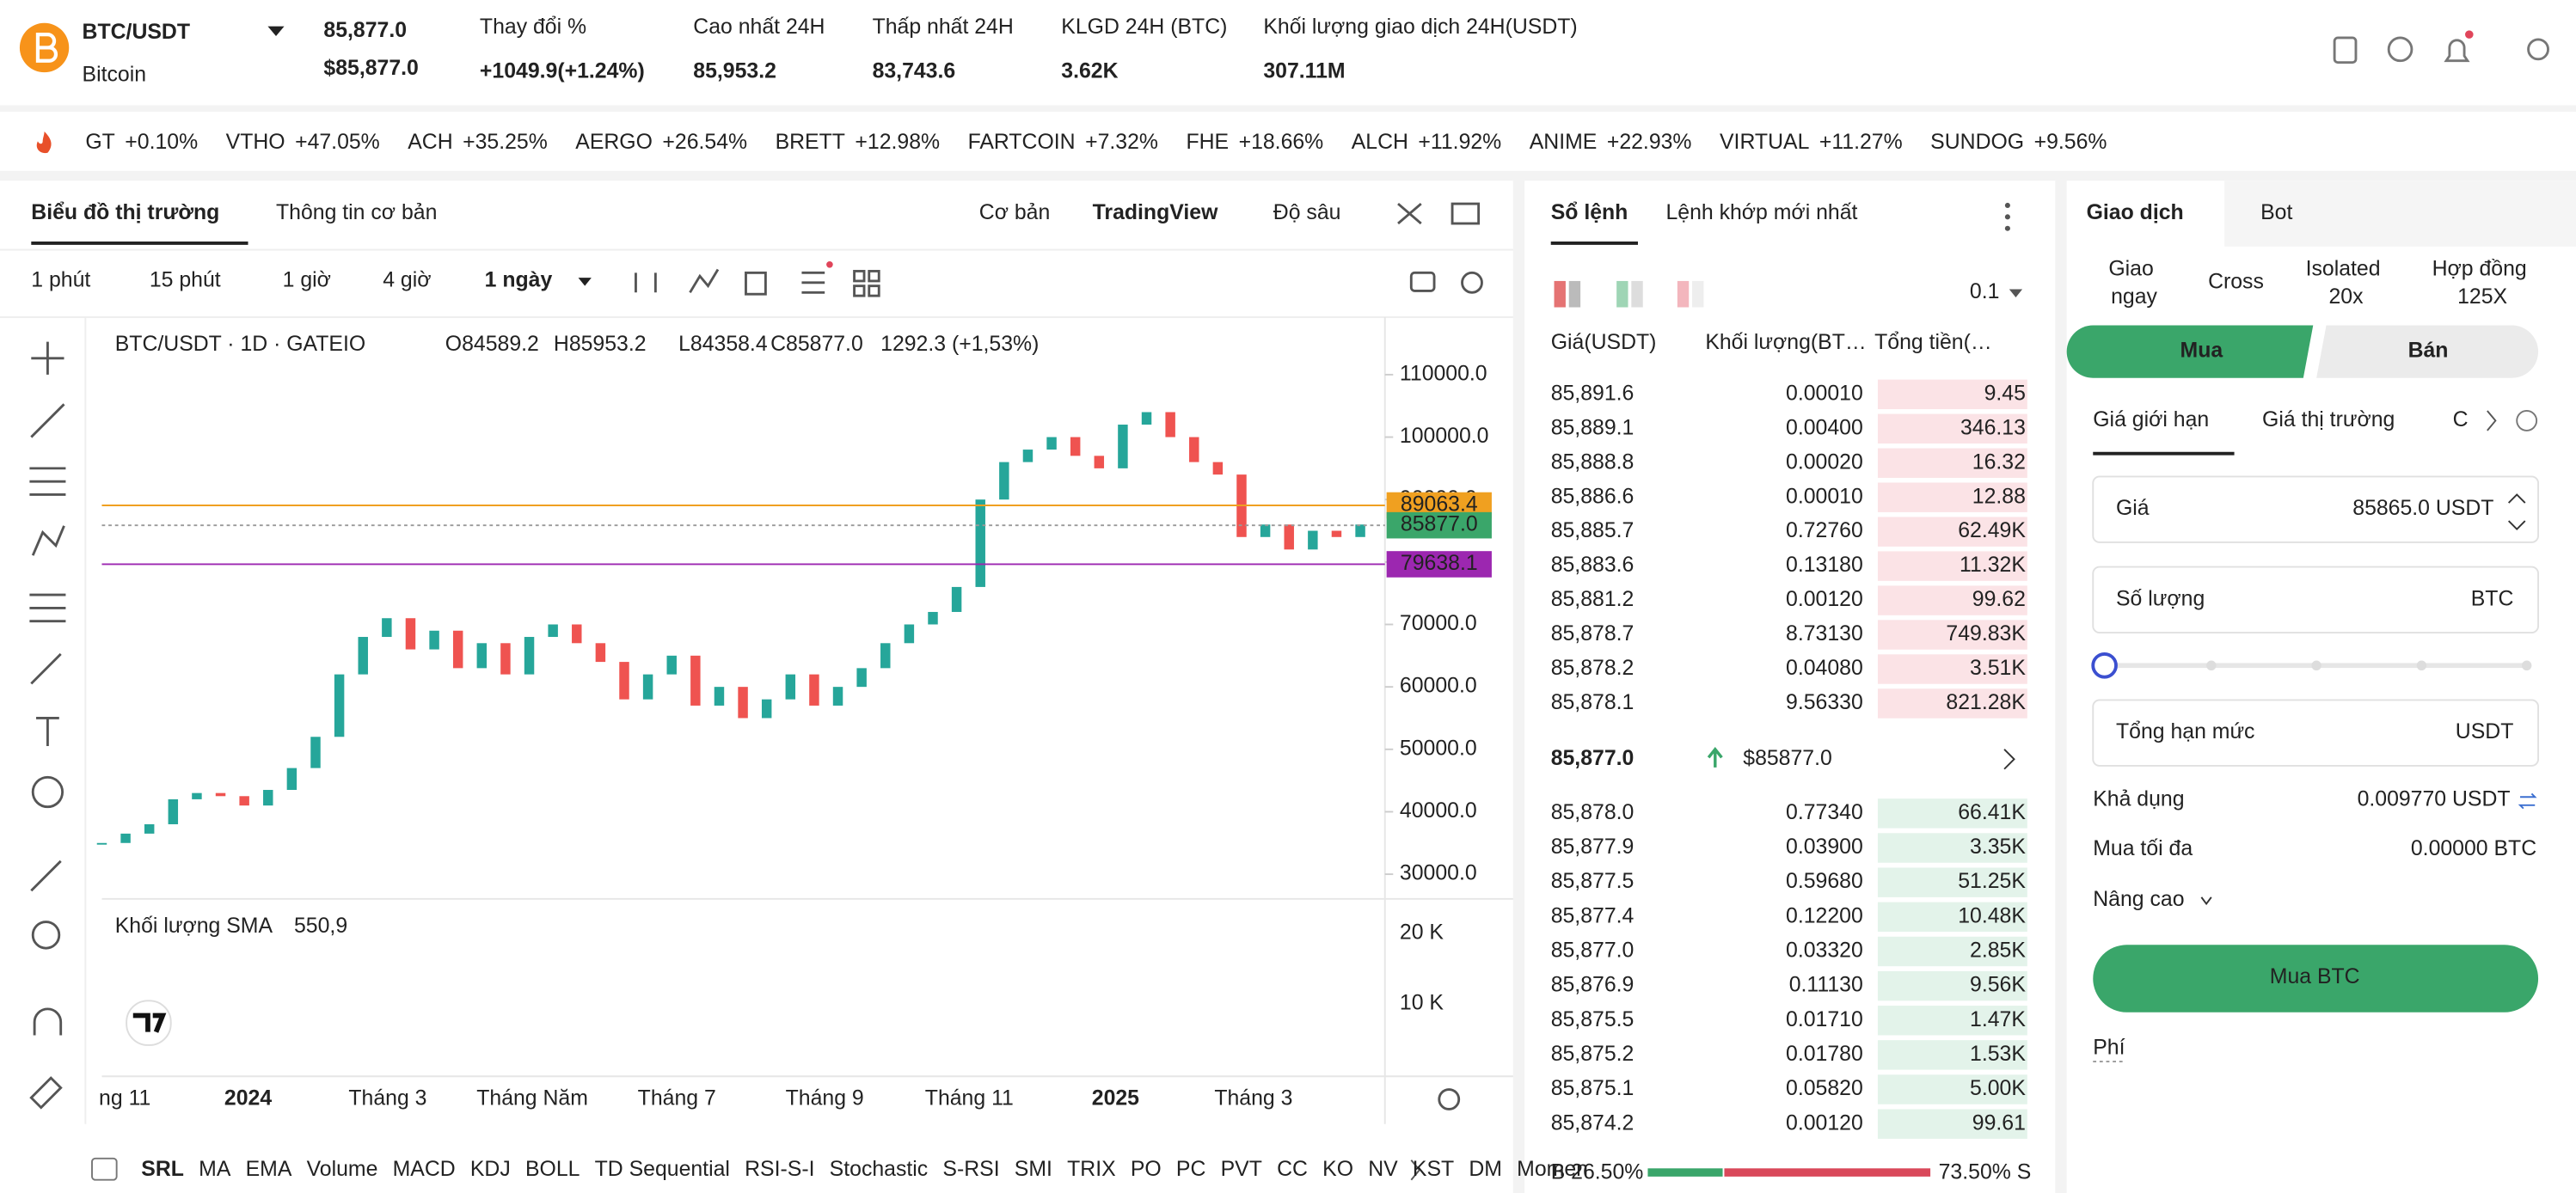 Image resolution: width=2576 pixels, height=1193 pixels. Describe the element at coordinates (1292, 1169) in the screenshot. I see `indicator: CC` at that location.